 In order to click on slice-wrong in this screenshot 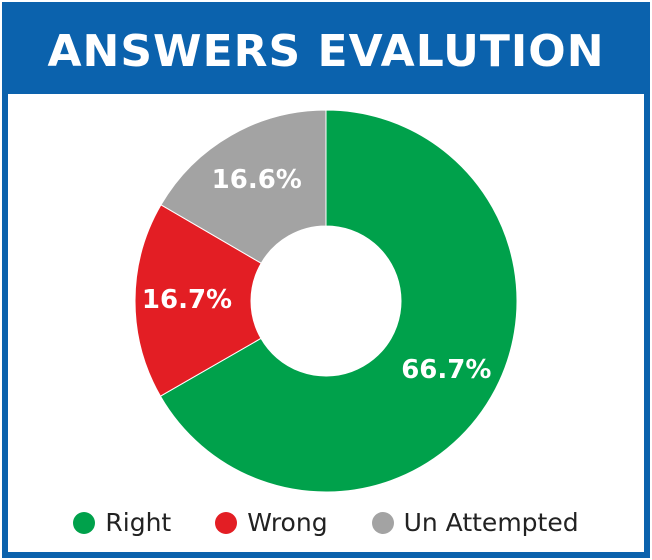, I will do `click(198, 300)`.